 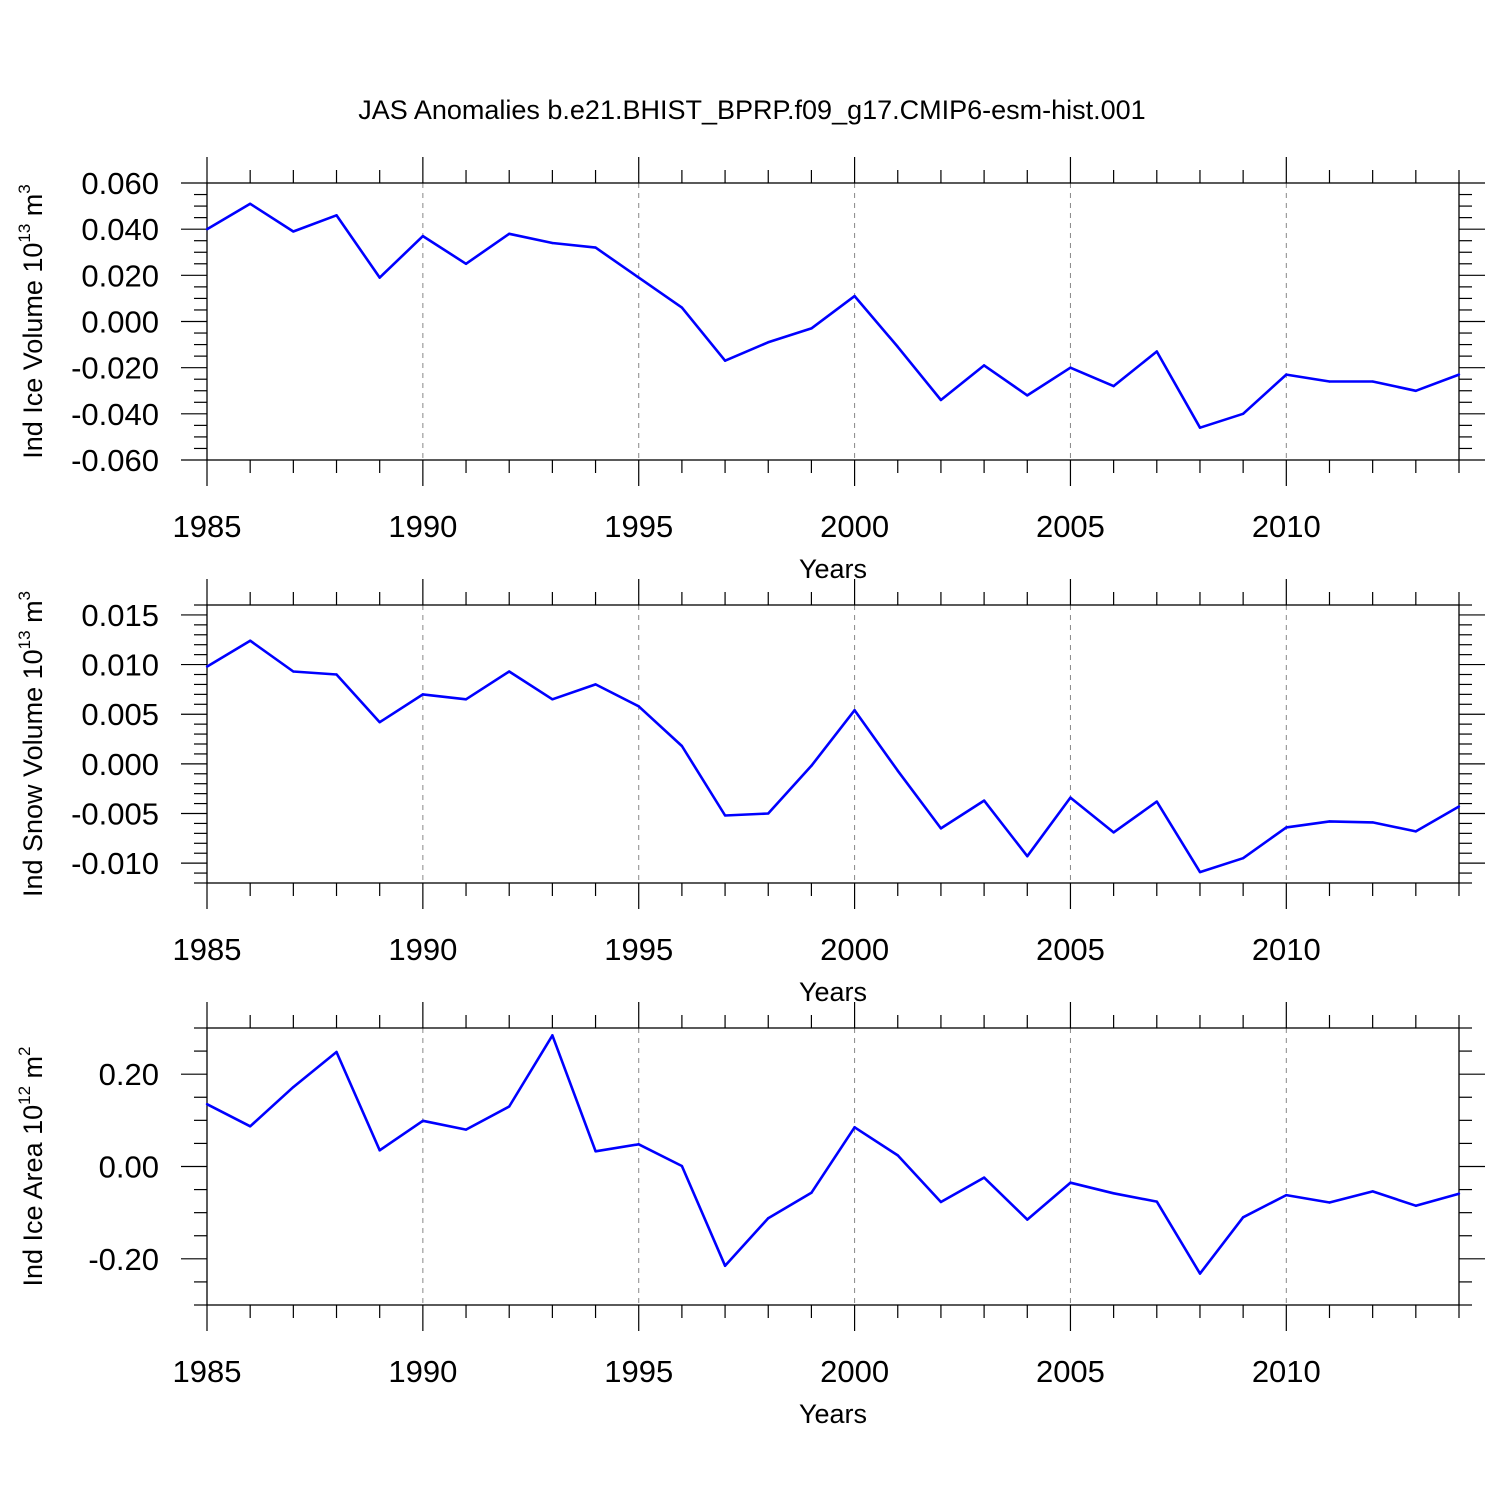 I want to click on y-tick-label: 0.015, so click(x=120, y=615).